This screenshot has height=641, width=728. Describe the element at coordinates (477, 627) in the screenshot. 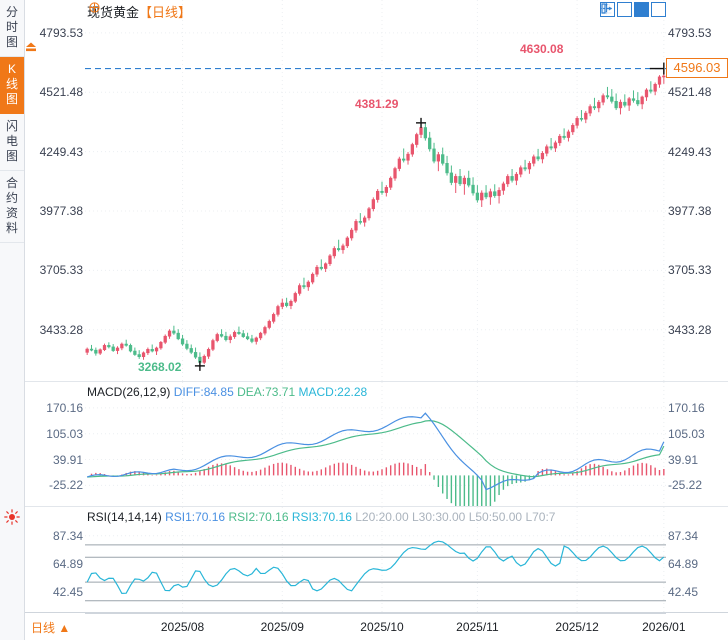

I see `time-axis-label-3: 2025/11` at that location.